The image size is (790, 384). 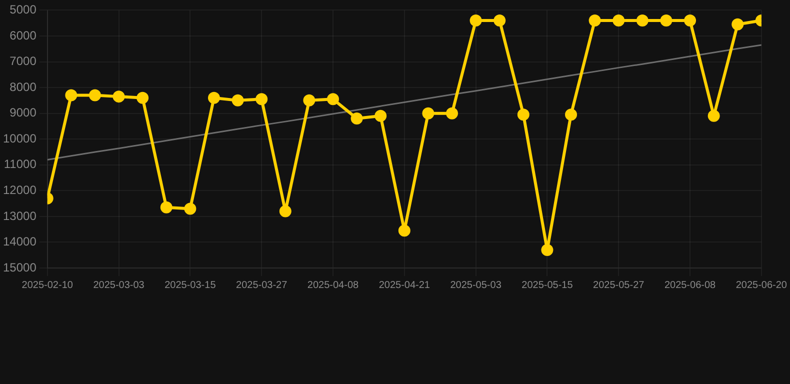 What do you see at coordinates (548, 285) in the screenshot?
I see `x-tick-label: 2025-05-15` at bounding box center [548, 285].